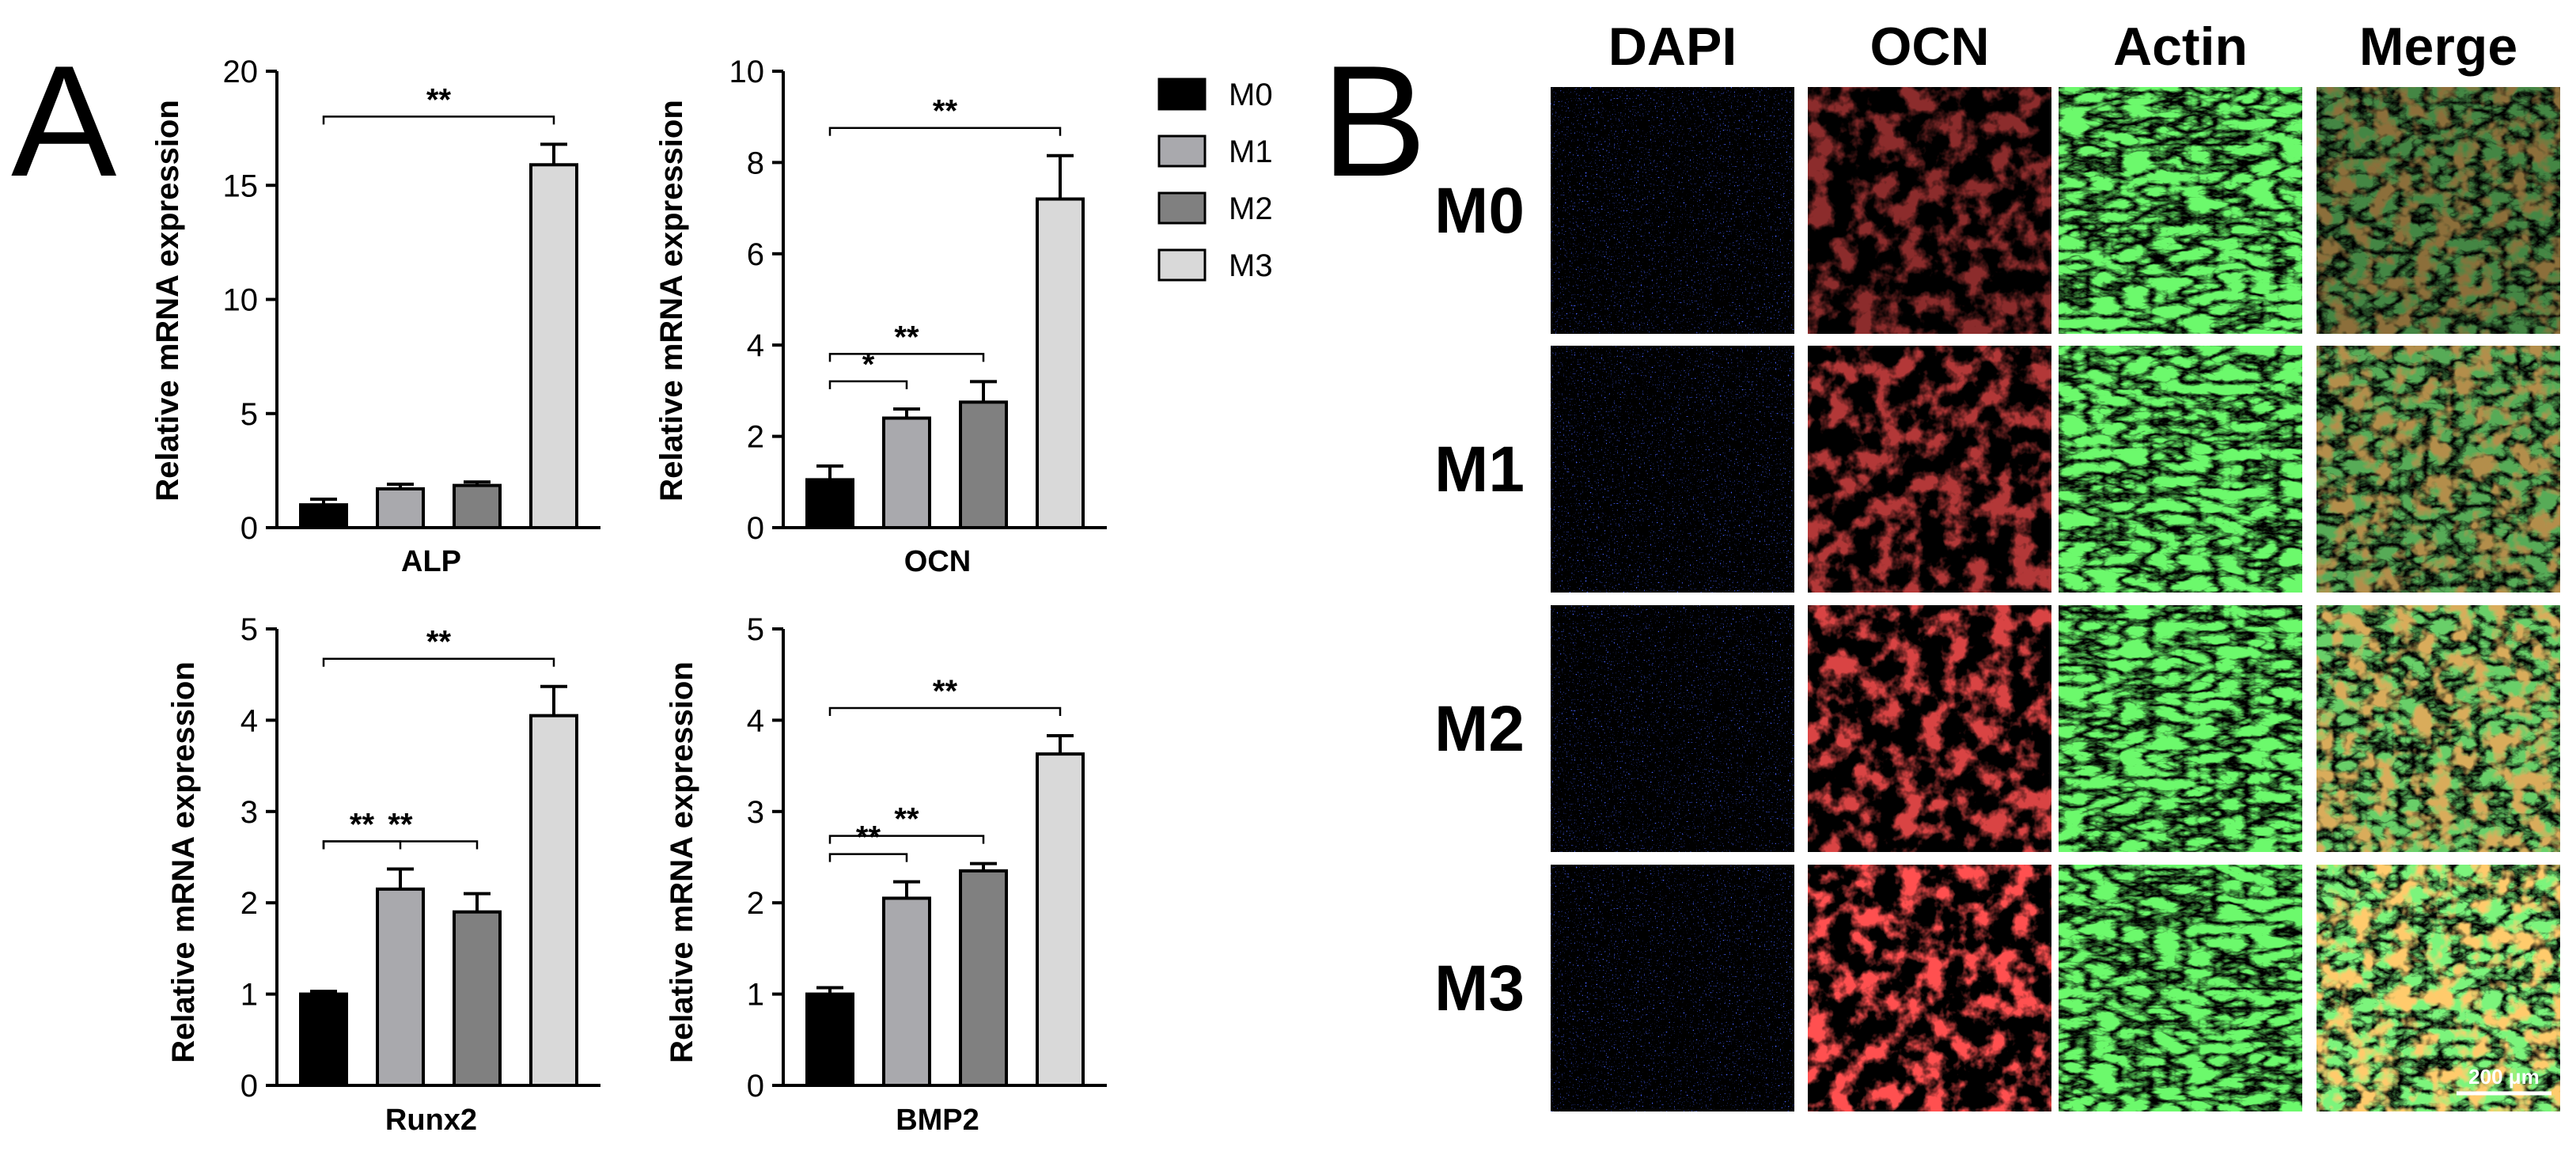  What do you see at coordinates (1479, 470) in the screenshot?
I see `row-header-m1: M1` at bounding box center [1479, 470].